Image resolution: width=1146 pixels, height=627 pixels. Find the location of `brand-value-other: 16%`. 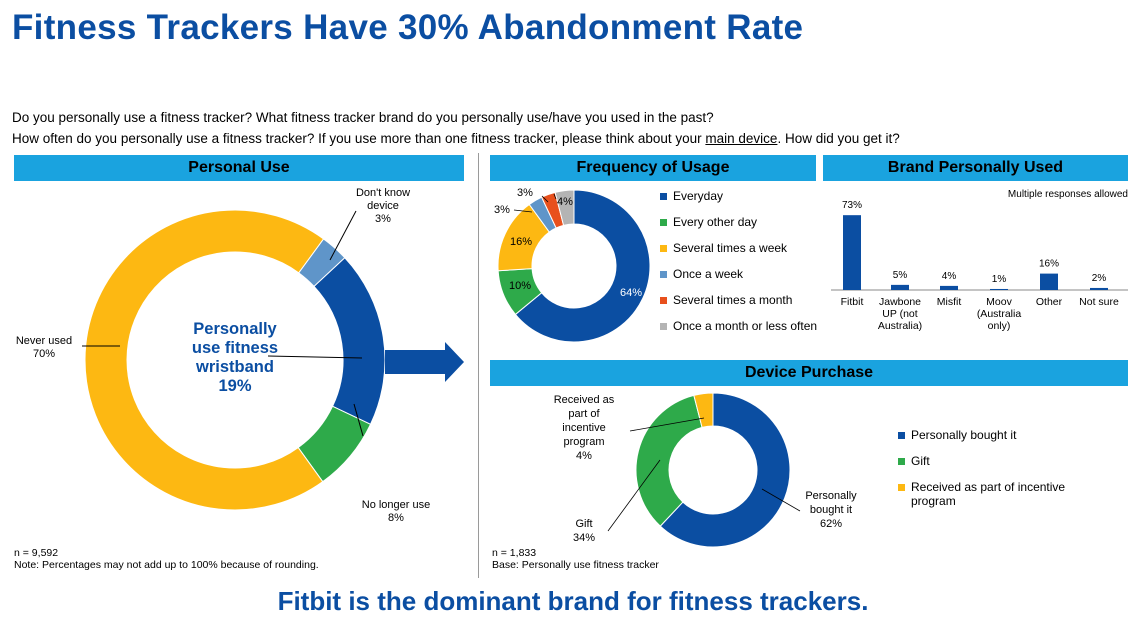

brand-value-other: 16% is located at coordinates (1049, 264).